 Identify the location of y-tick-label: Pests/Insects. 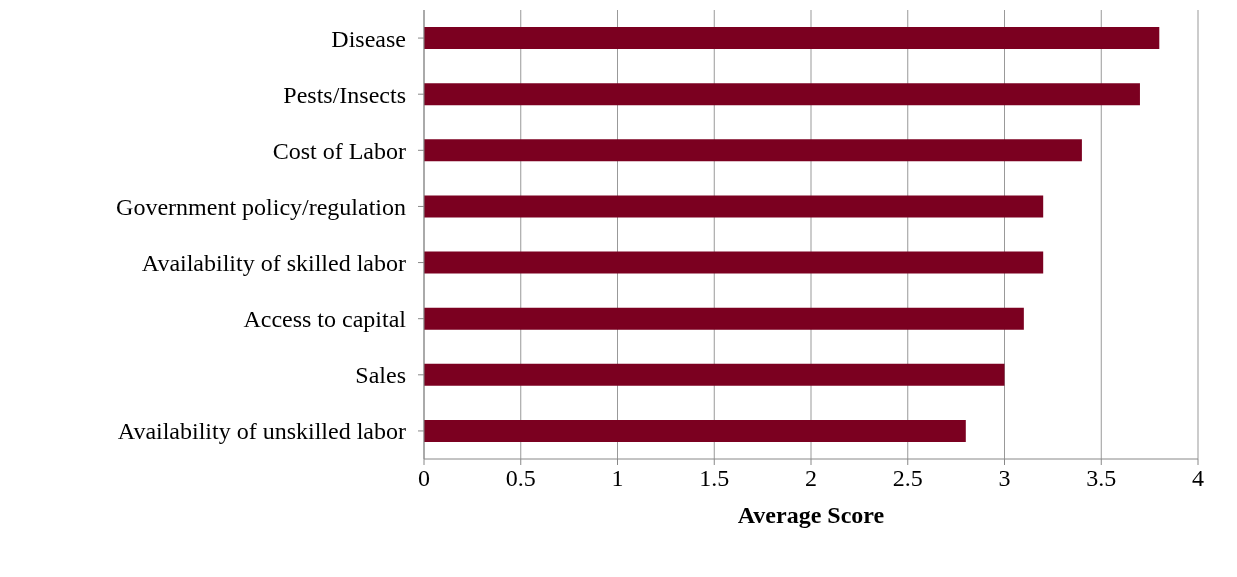
(344, 94).